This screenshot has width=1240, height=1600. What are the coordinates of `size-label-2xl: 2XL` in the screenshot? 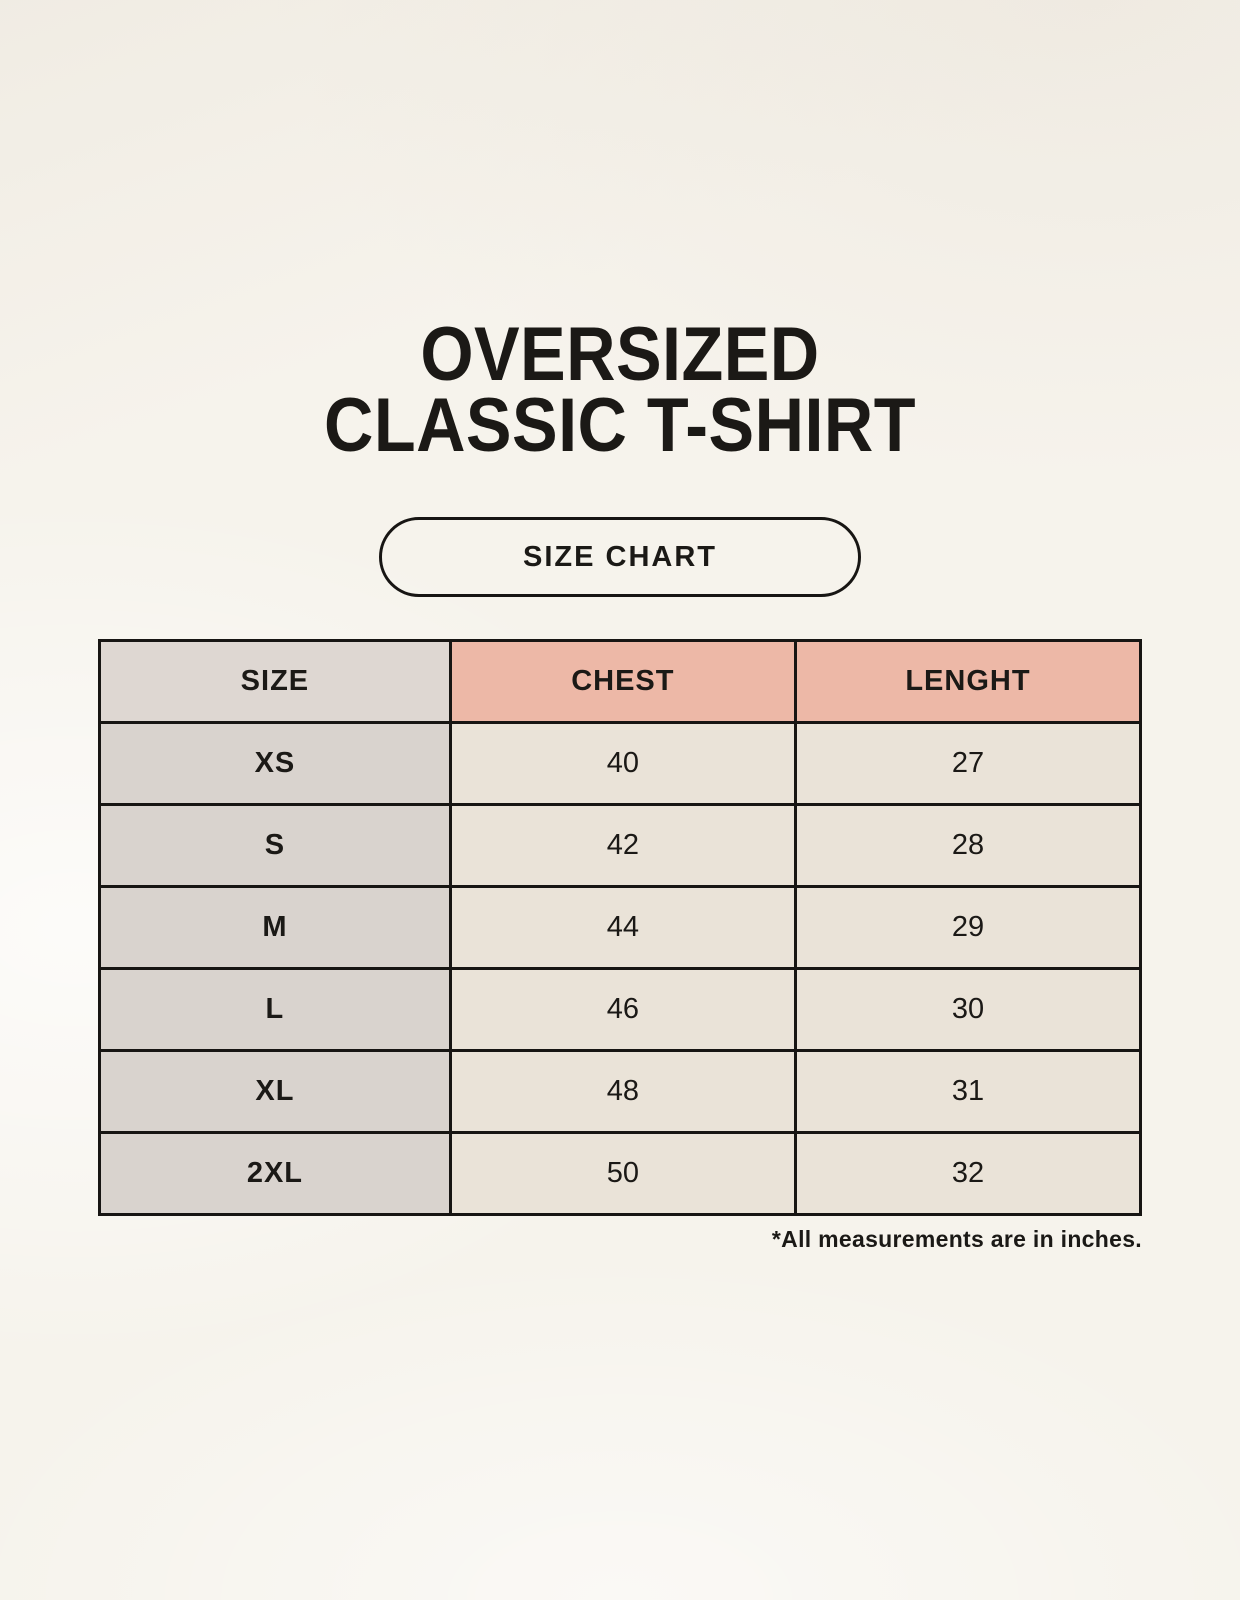 It's located at (275, 1174).